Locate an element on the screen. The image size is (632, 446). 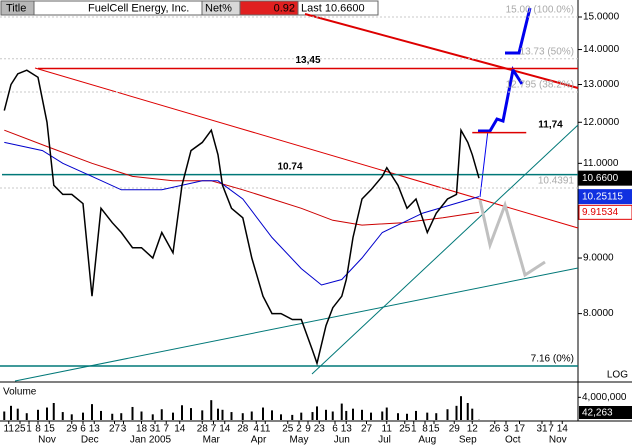
last-value: Last 10.6600 is located at coordinates (333, 8).